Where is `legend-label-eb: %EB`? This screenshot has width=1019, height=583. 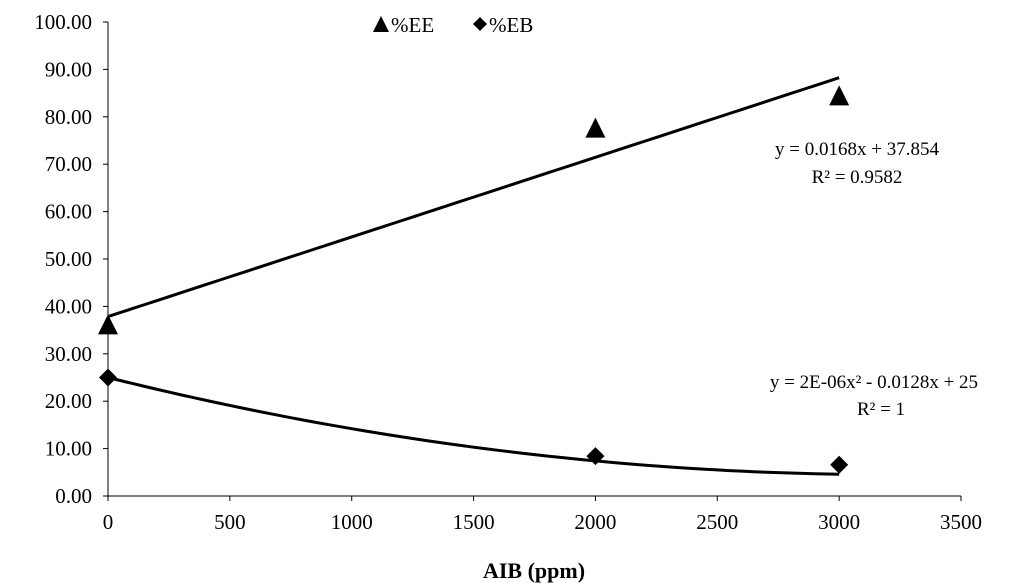
legend-label-eb: %EB is located at coordinates (511, 25).